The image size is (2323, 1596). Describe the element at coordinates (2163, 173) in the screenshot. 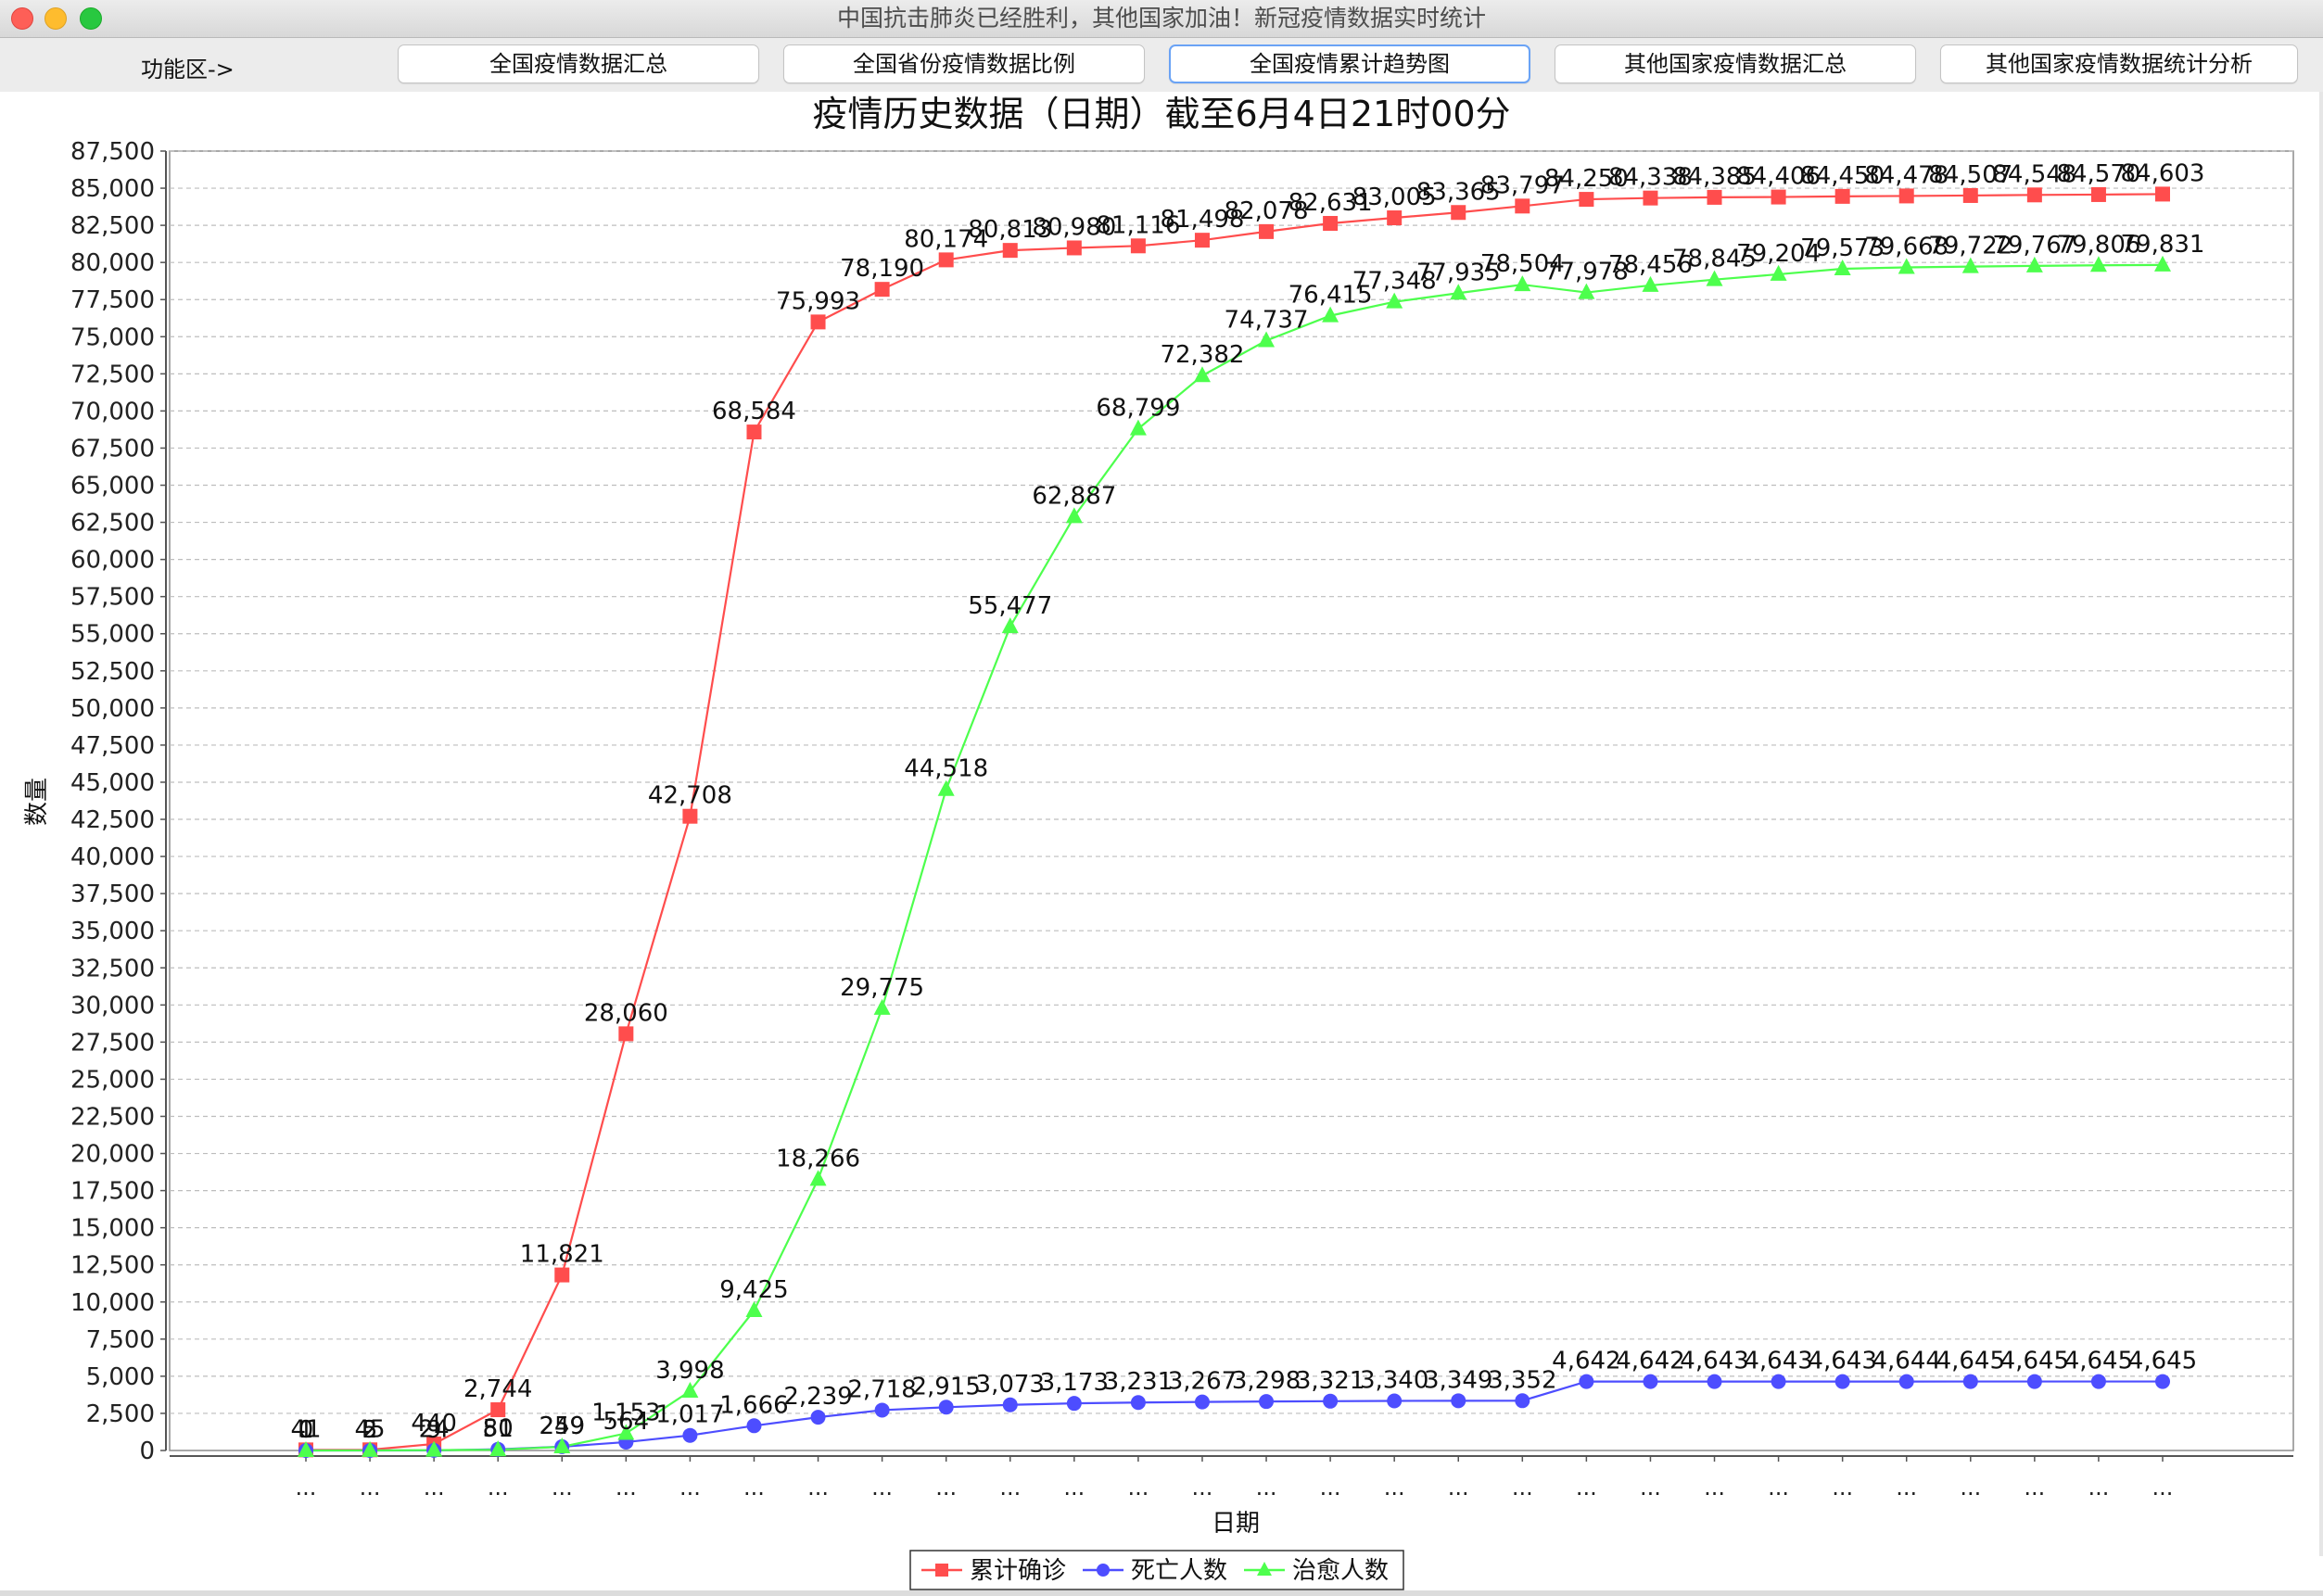

I see `data-label: 84,603` at that location.